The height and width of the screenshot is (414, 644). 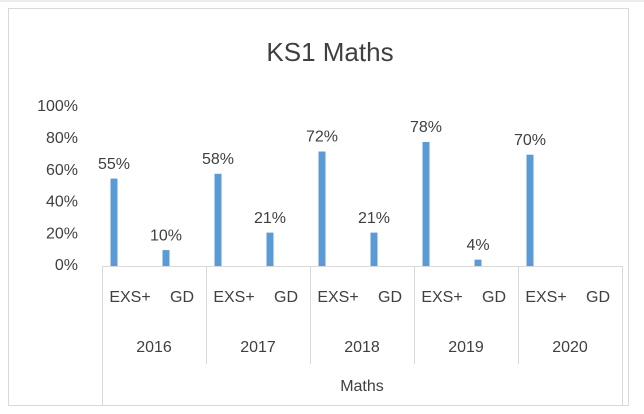 What do you see at coordinates (62, 138) in the screenshot?
I see `y-tick-label: 80%` at bounding box center [62, 138].